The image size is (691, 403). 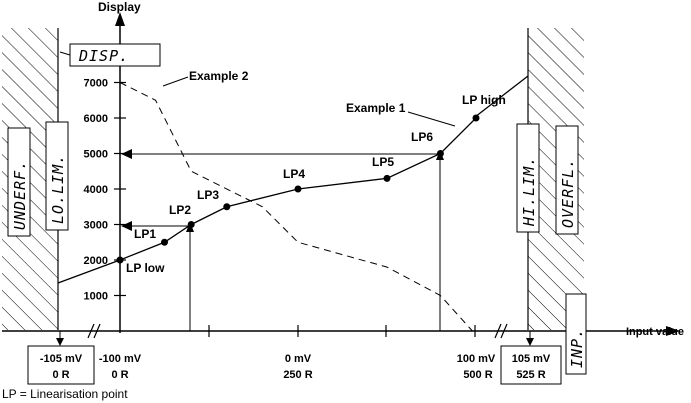 I want to click on example-1-extension-right, so click(x=501, y=96).